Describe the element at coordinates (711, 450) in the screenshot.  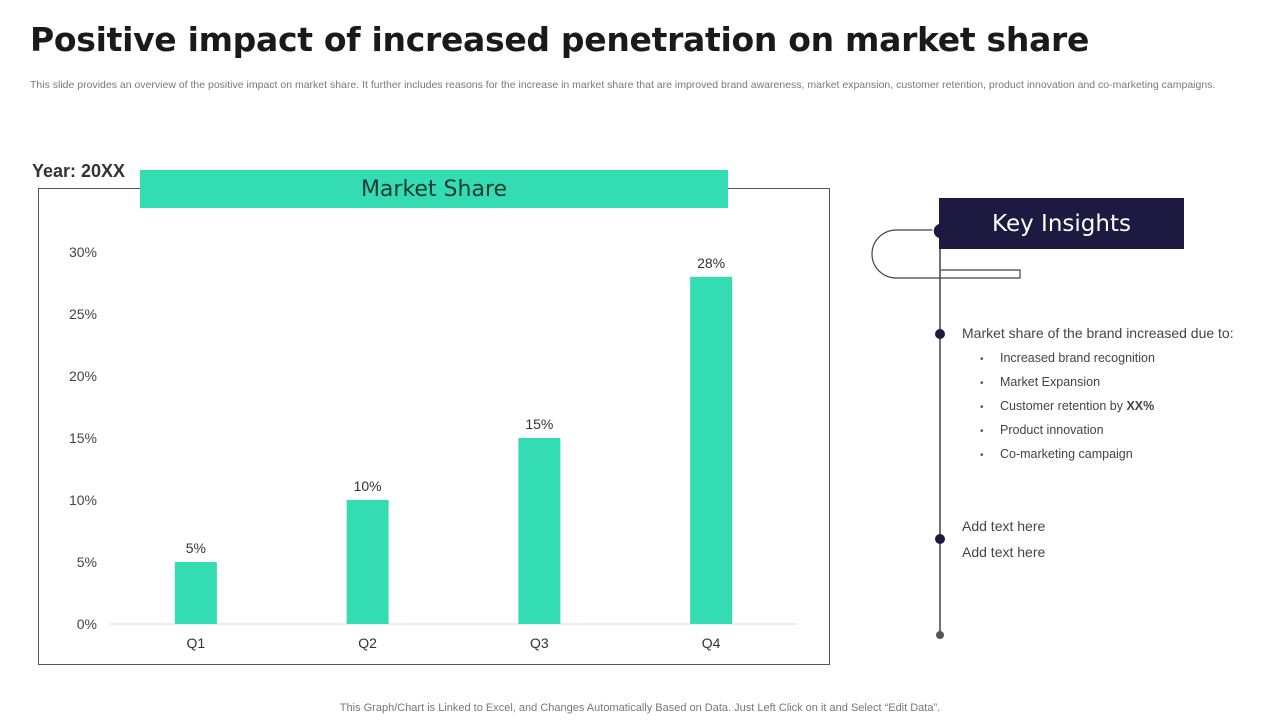
I see `bar-q4` at that location.